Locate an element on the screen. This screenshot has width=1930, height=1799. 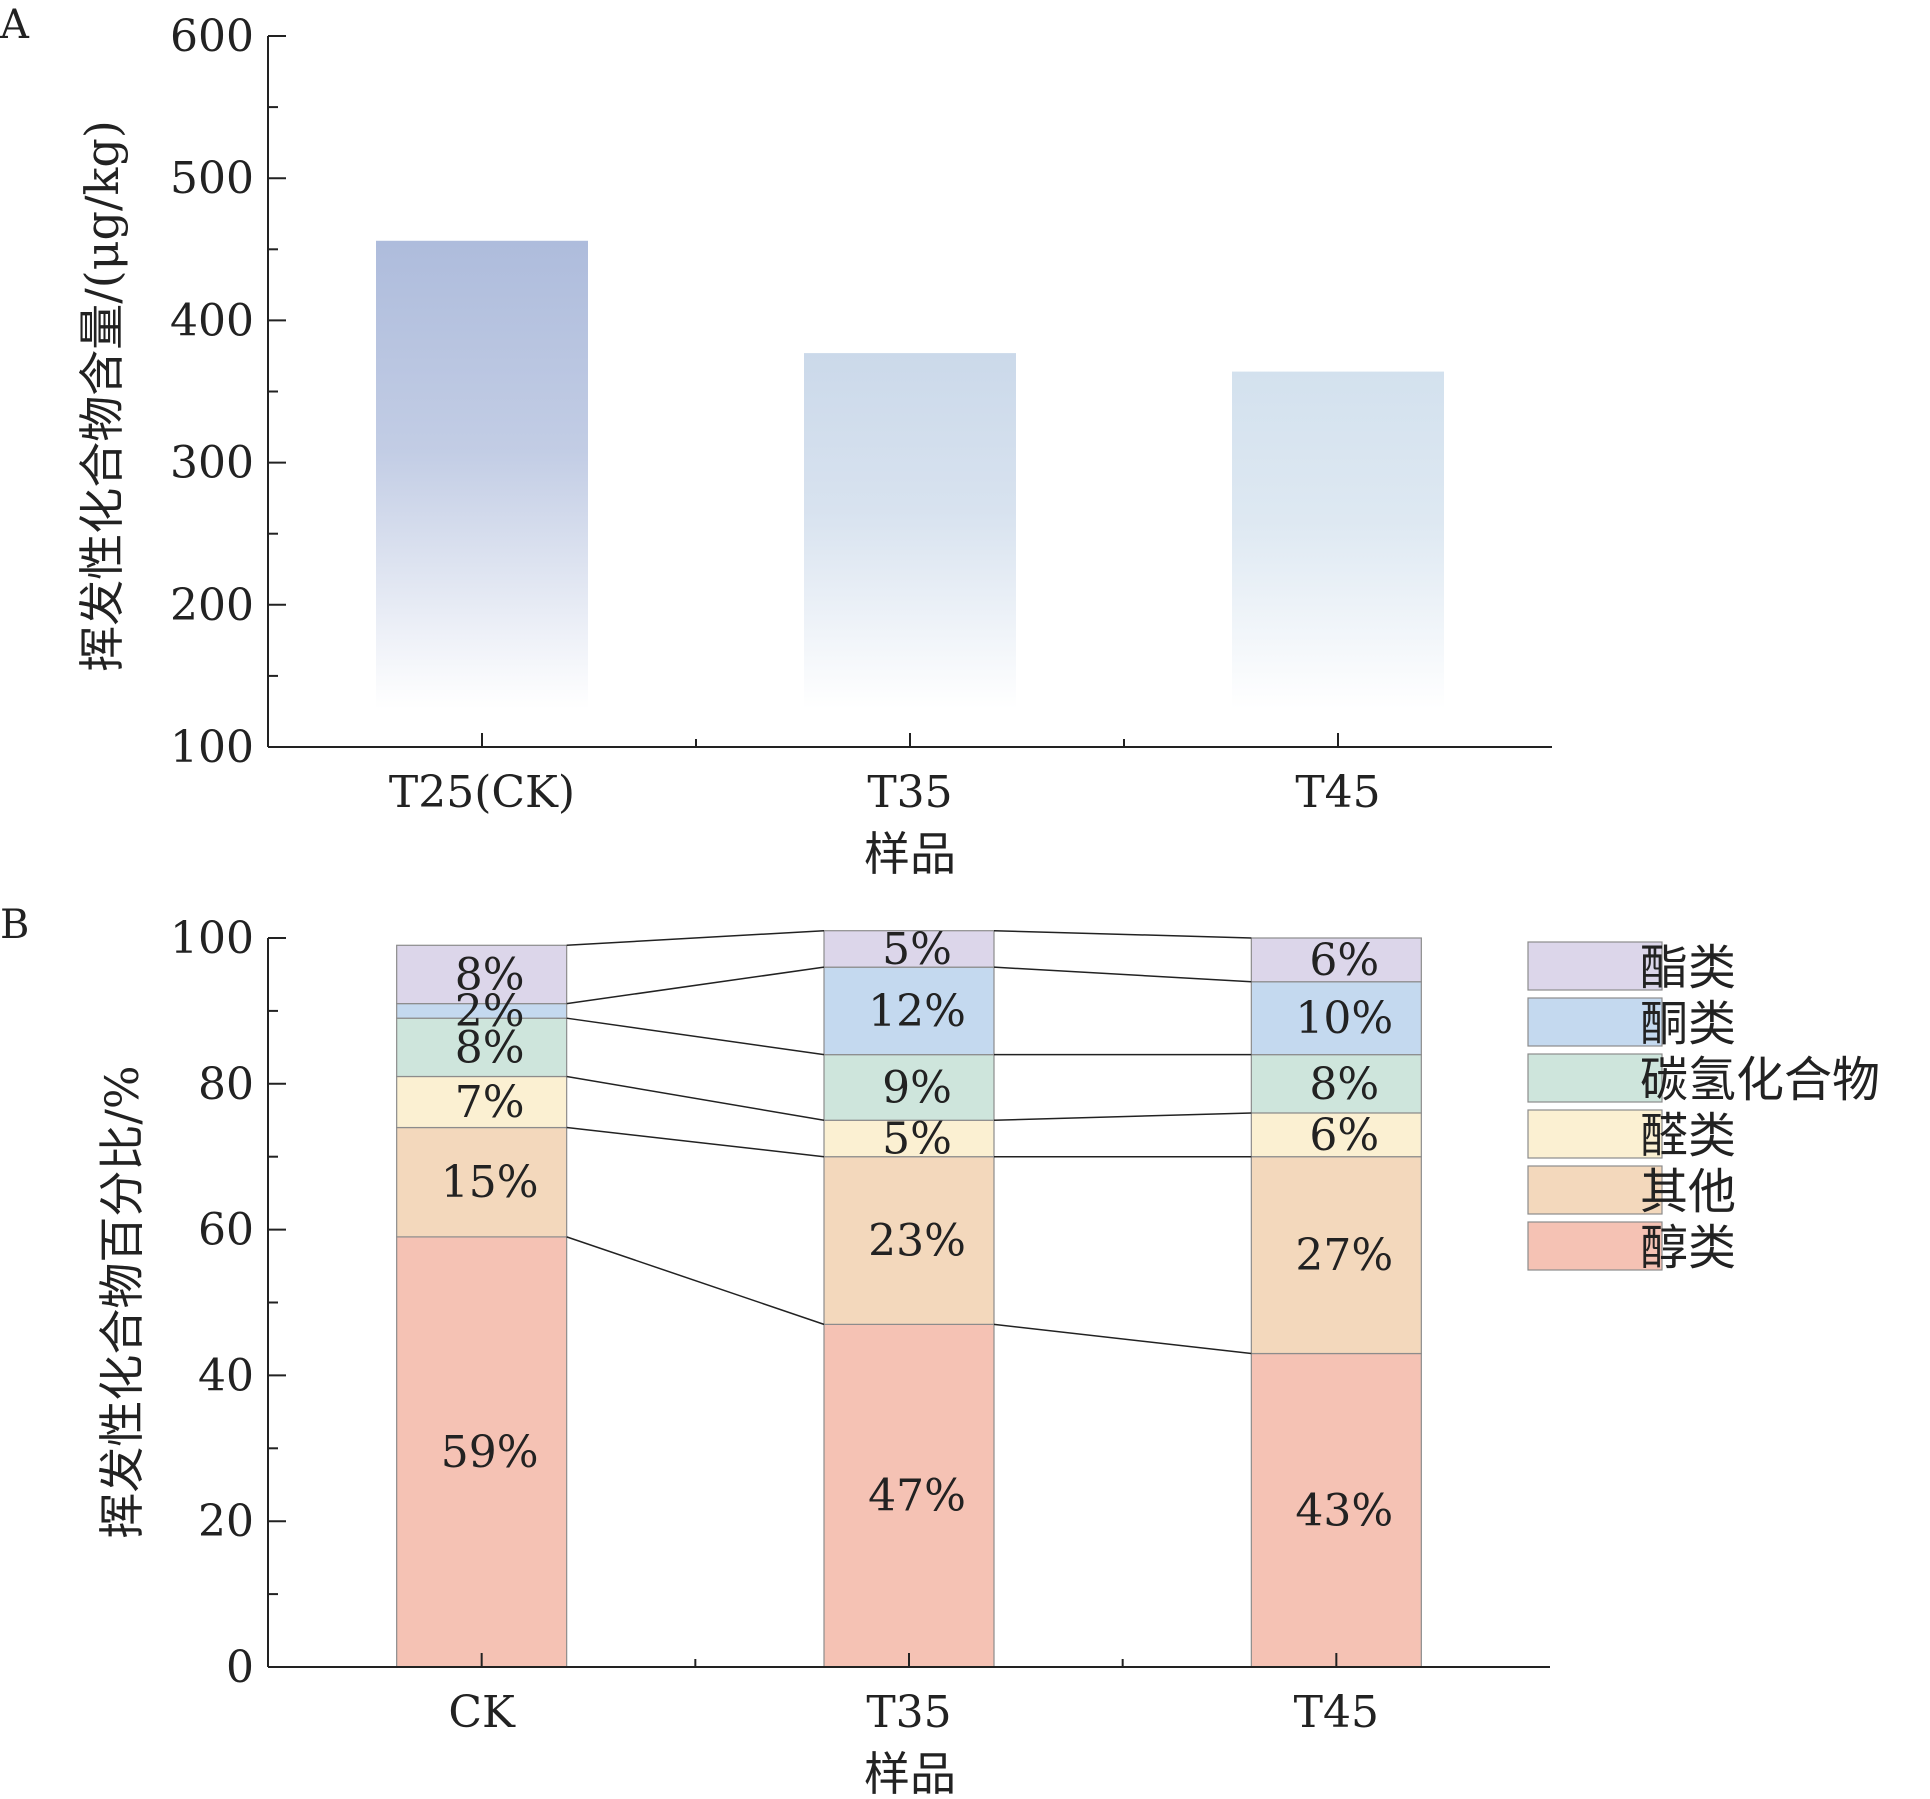
segment-value-label: 12% is located at coordinates (917, 1011).